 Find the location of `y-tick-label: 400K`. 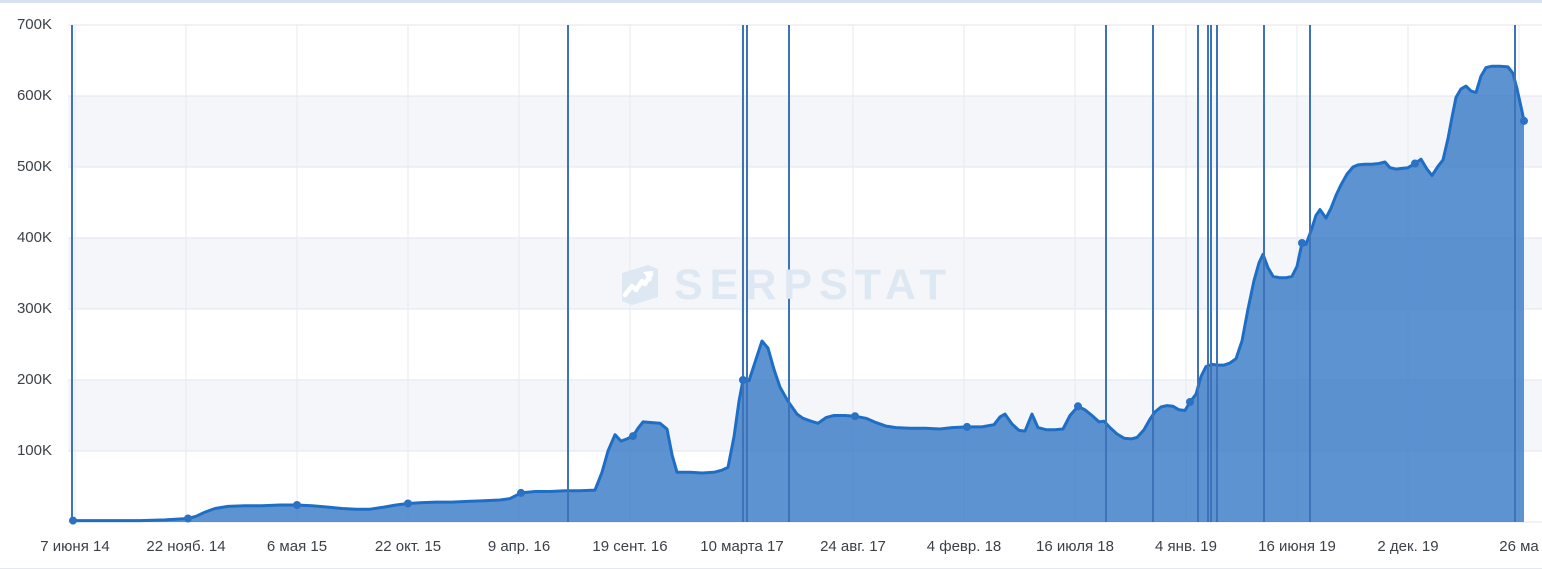

y-tick-label: 400K is located at coordinates (34, 237).